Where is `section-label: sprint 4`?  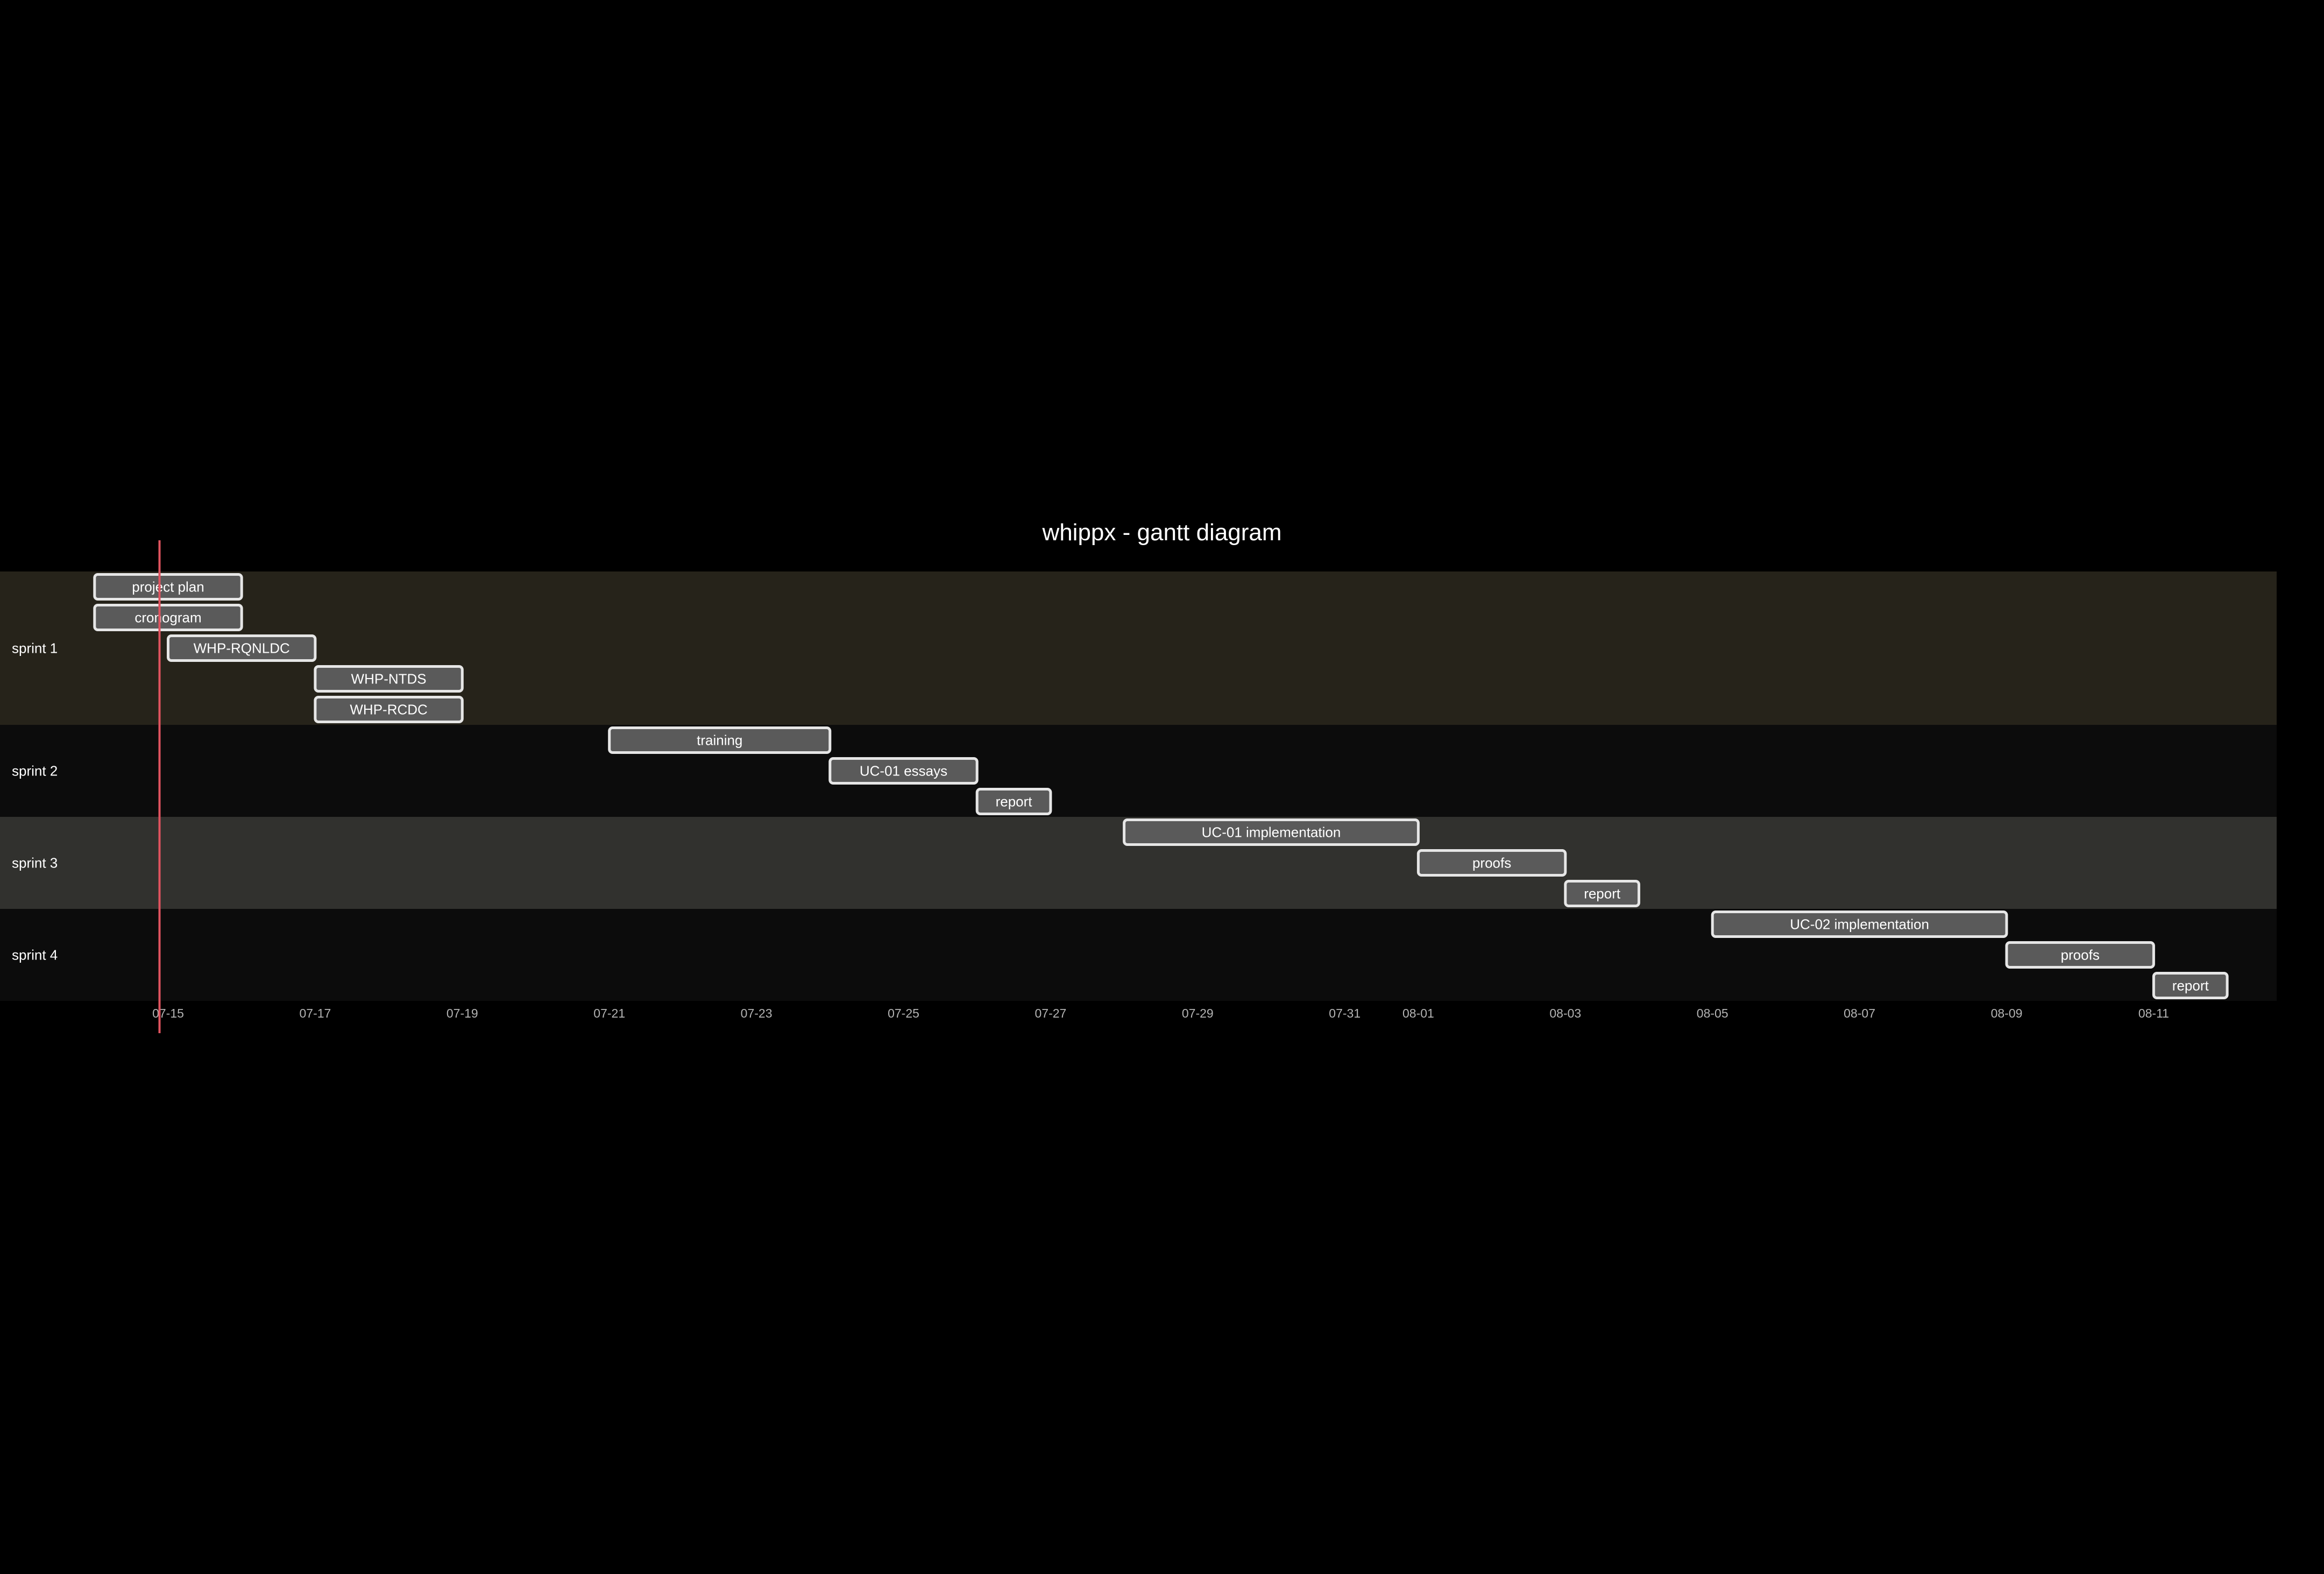 section-label: sprint 4 is located at coordinates (35, 955).